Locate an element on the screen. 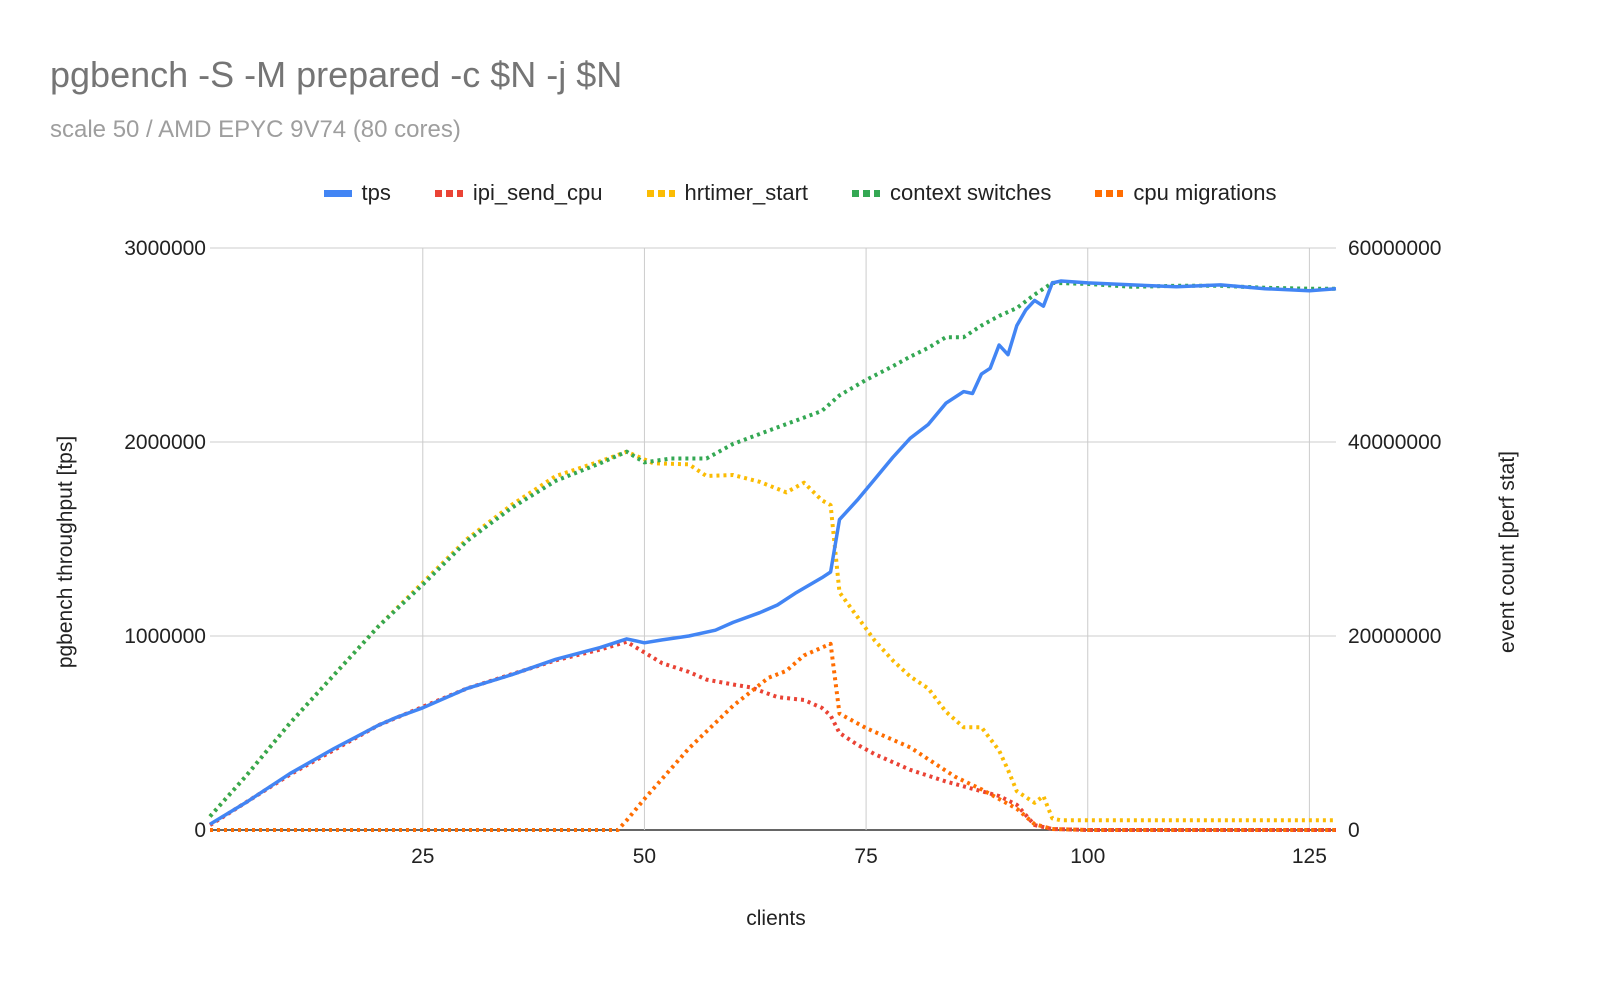 This screenshot has height=1000, width=1600. x-tick-label: 50 is located at coordinates (644, 856).